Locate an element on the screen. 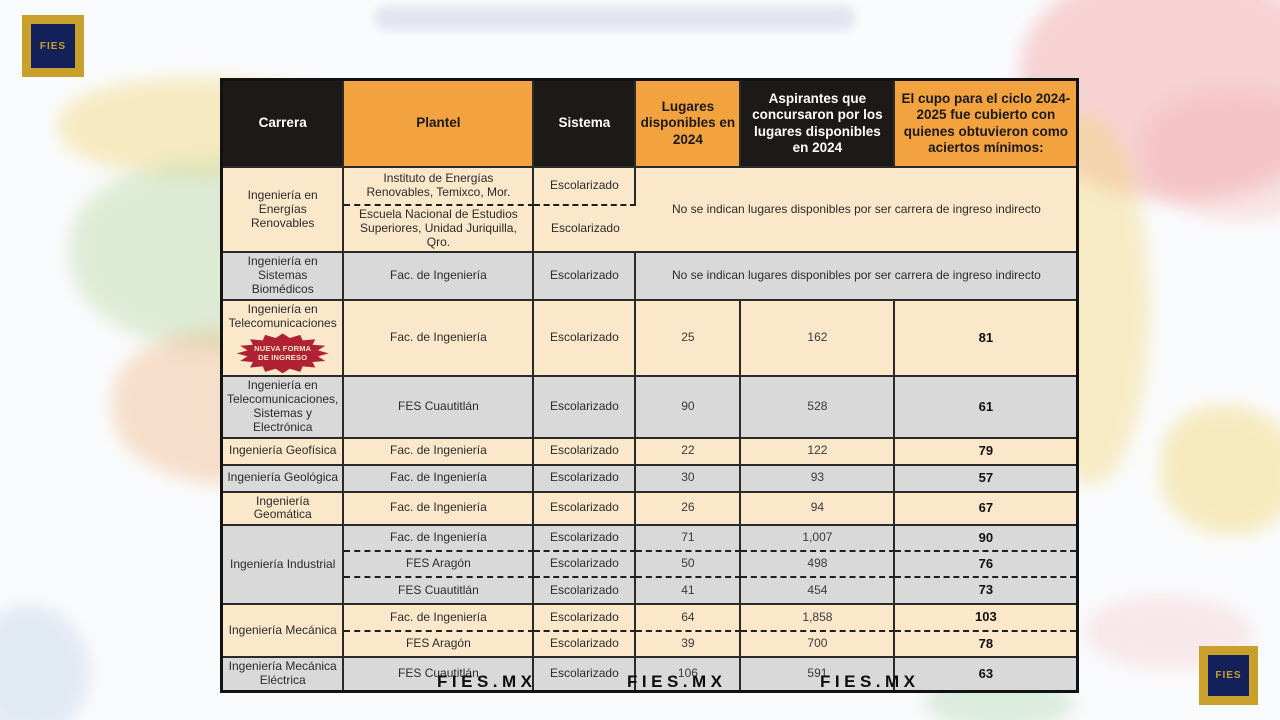 The image size is (1280, 720). aspirantes-cell: 162 is located at coordinates (818, 337).